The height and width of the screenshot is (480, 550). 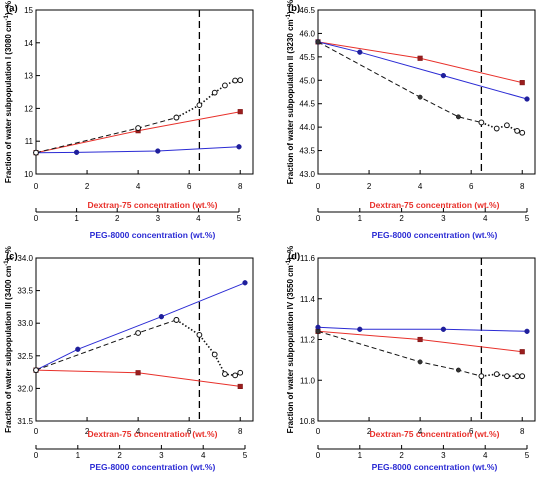 I want to click on panel-label: (d), so click(x=294, y=256).